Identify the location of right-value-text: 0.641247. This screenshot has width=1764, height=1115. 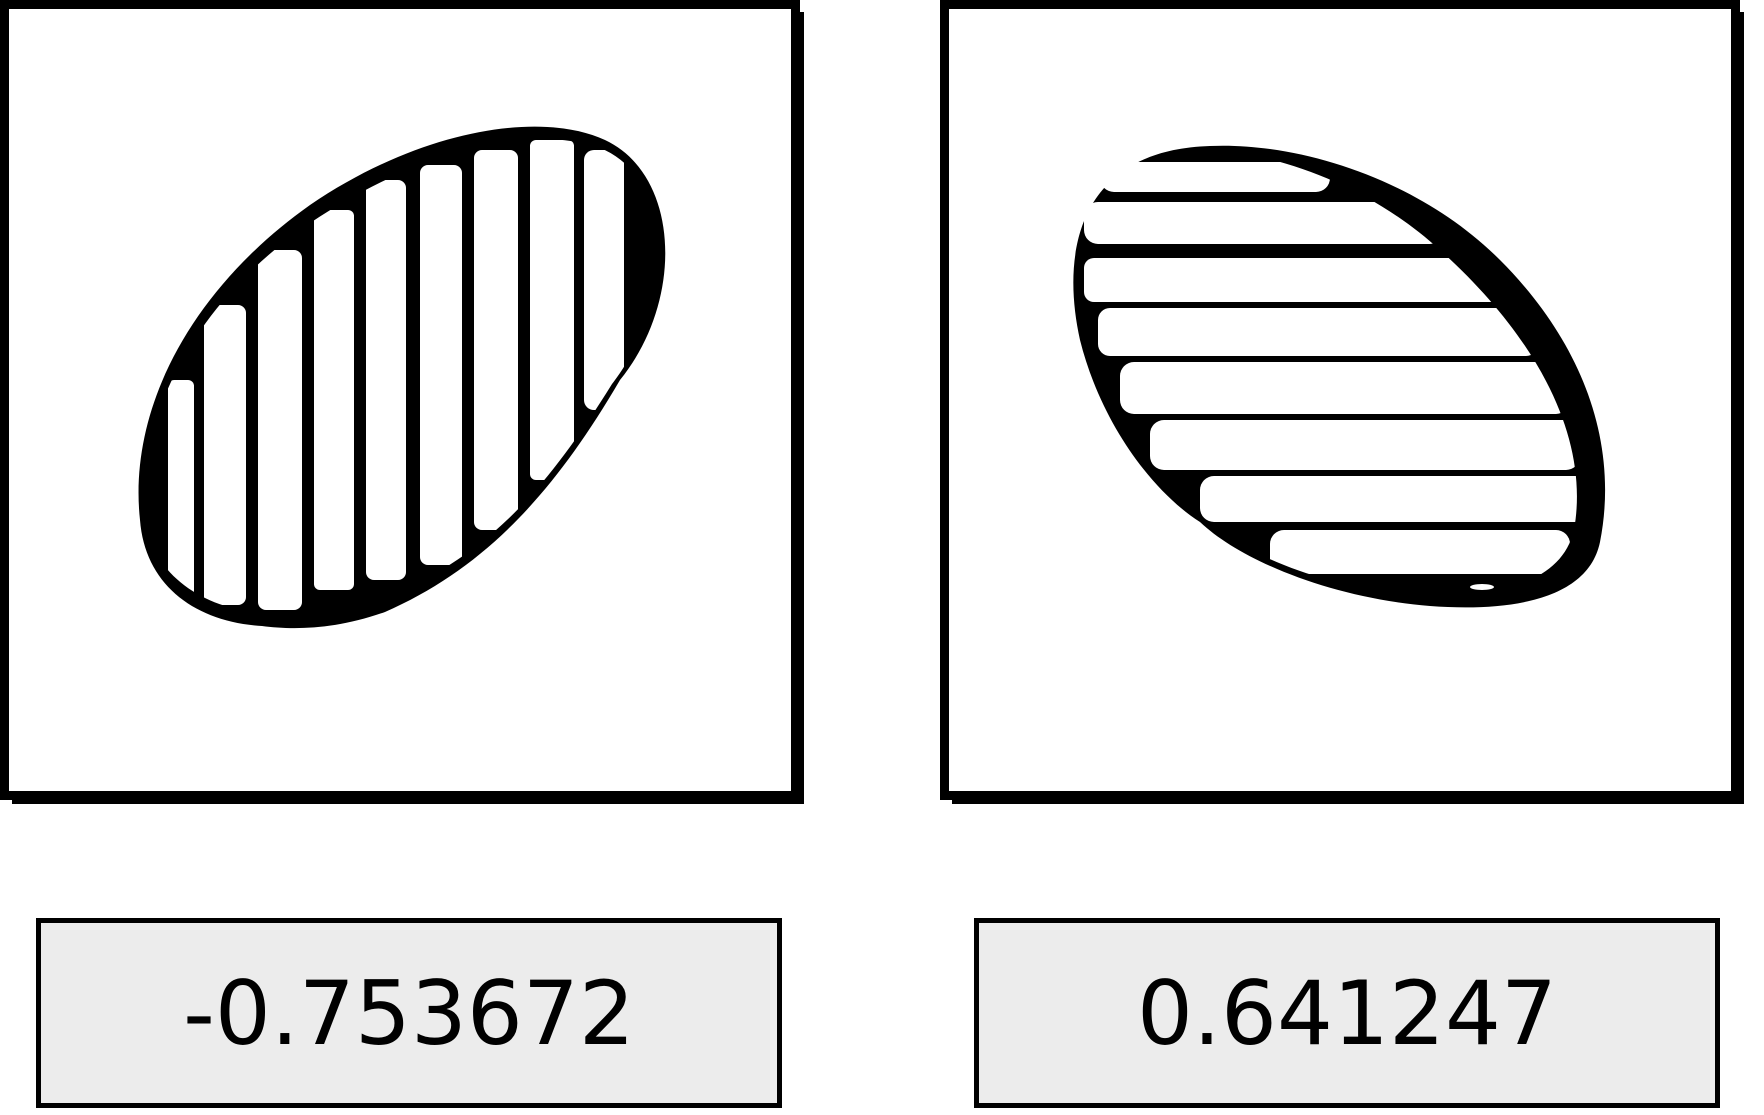
(1347, 1013).